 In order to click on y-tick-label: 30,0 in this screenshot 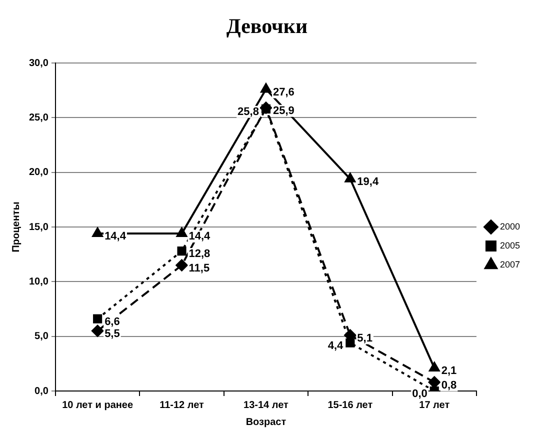, I will do `click(38, 63)`.